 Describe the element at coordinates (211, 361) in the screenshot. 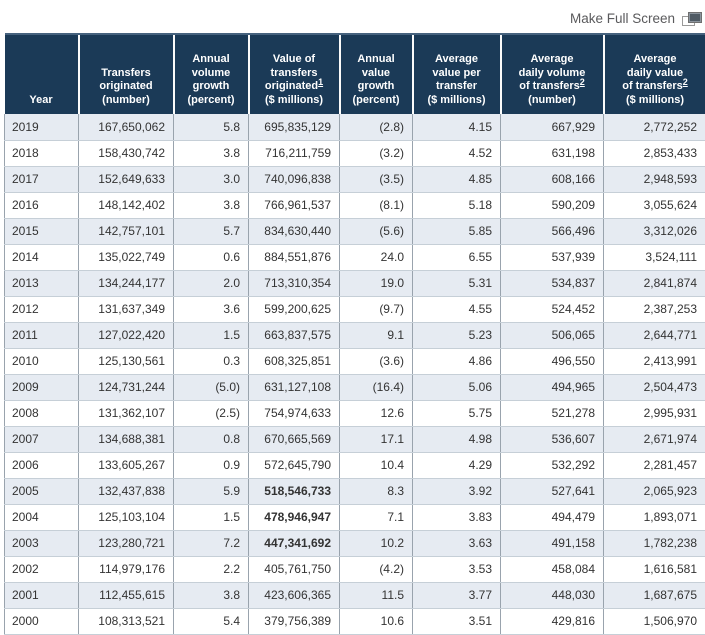

I see `cell-col2: 0.3` at that location.